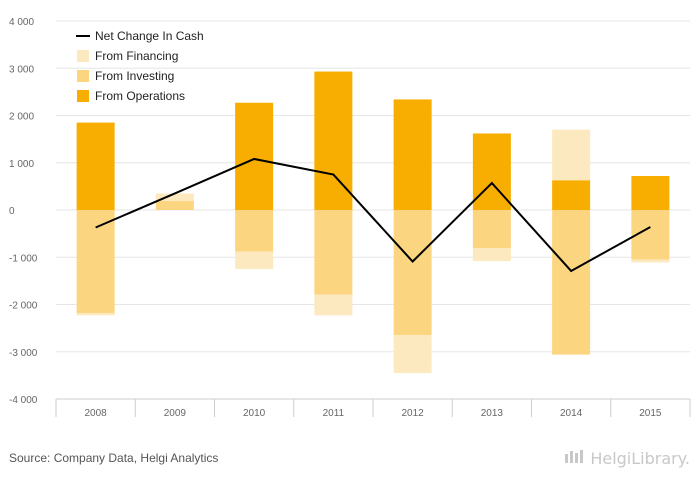  Describe the element at coordinates (492, 413) in the screenshot. I see `x-tick-label: 2013` at that location.